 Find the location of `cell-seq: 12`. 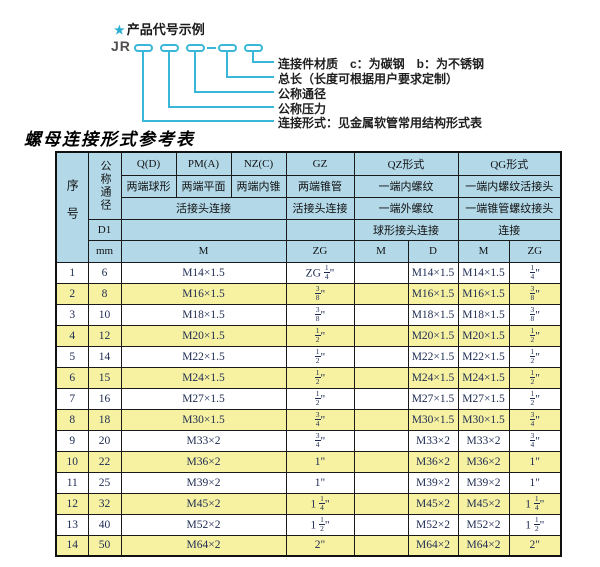

cell-seq: 12 is located at coordinates (72, 503).